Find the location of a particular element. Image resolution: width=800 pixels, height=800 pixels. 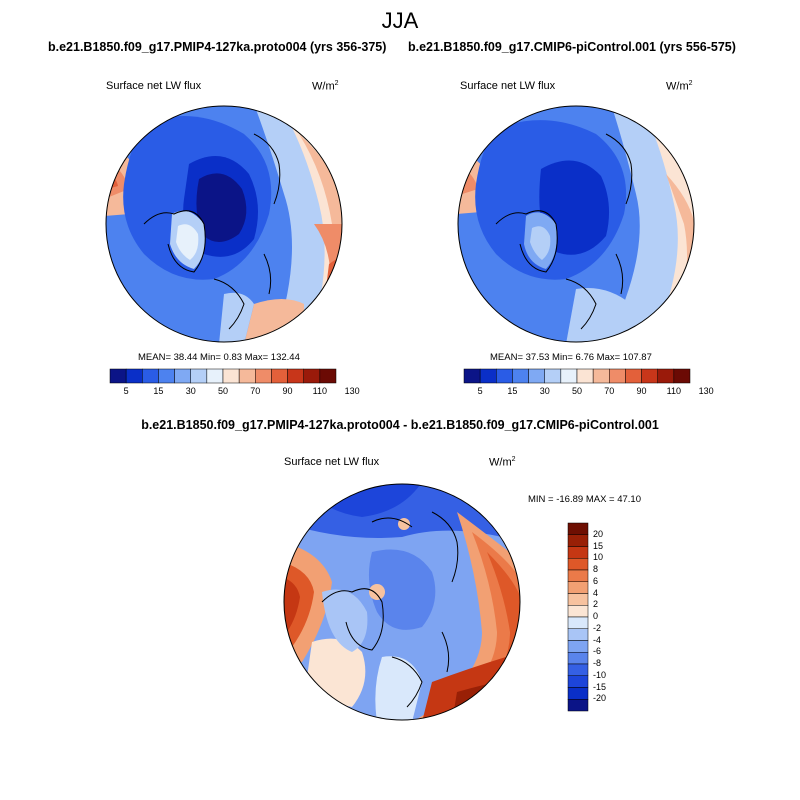

panel3-colorbar-label: 8 is located at coordinates (596, 569).